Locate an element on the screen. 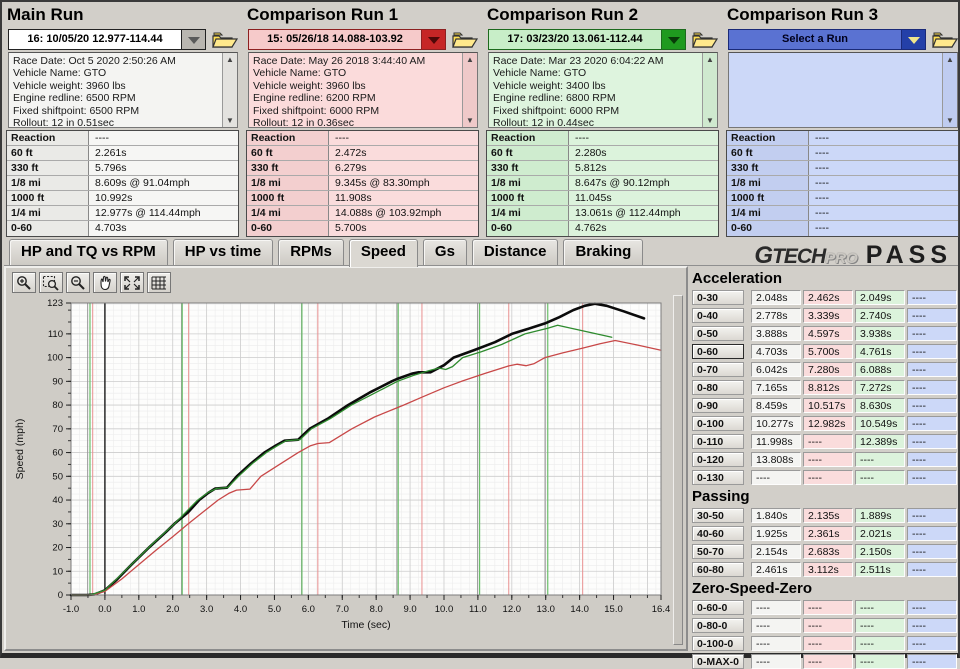 The height and width of the screenshot is (669, 960). tab-hp-and-tq-vs-rpm: HP and TQ vs RPM is located at coordinates (88, 252).